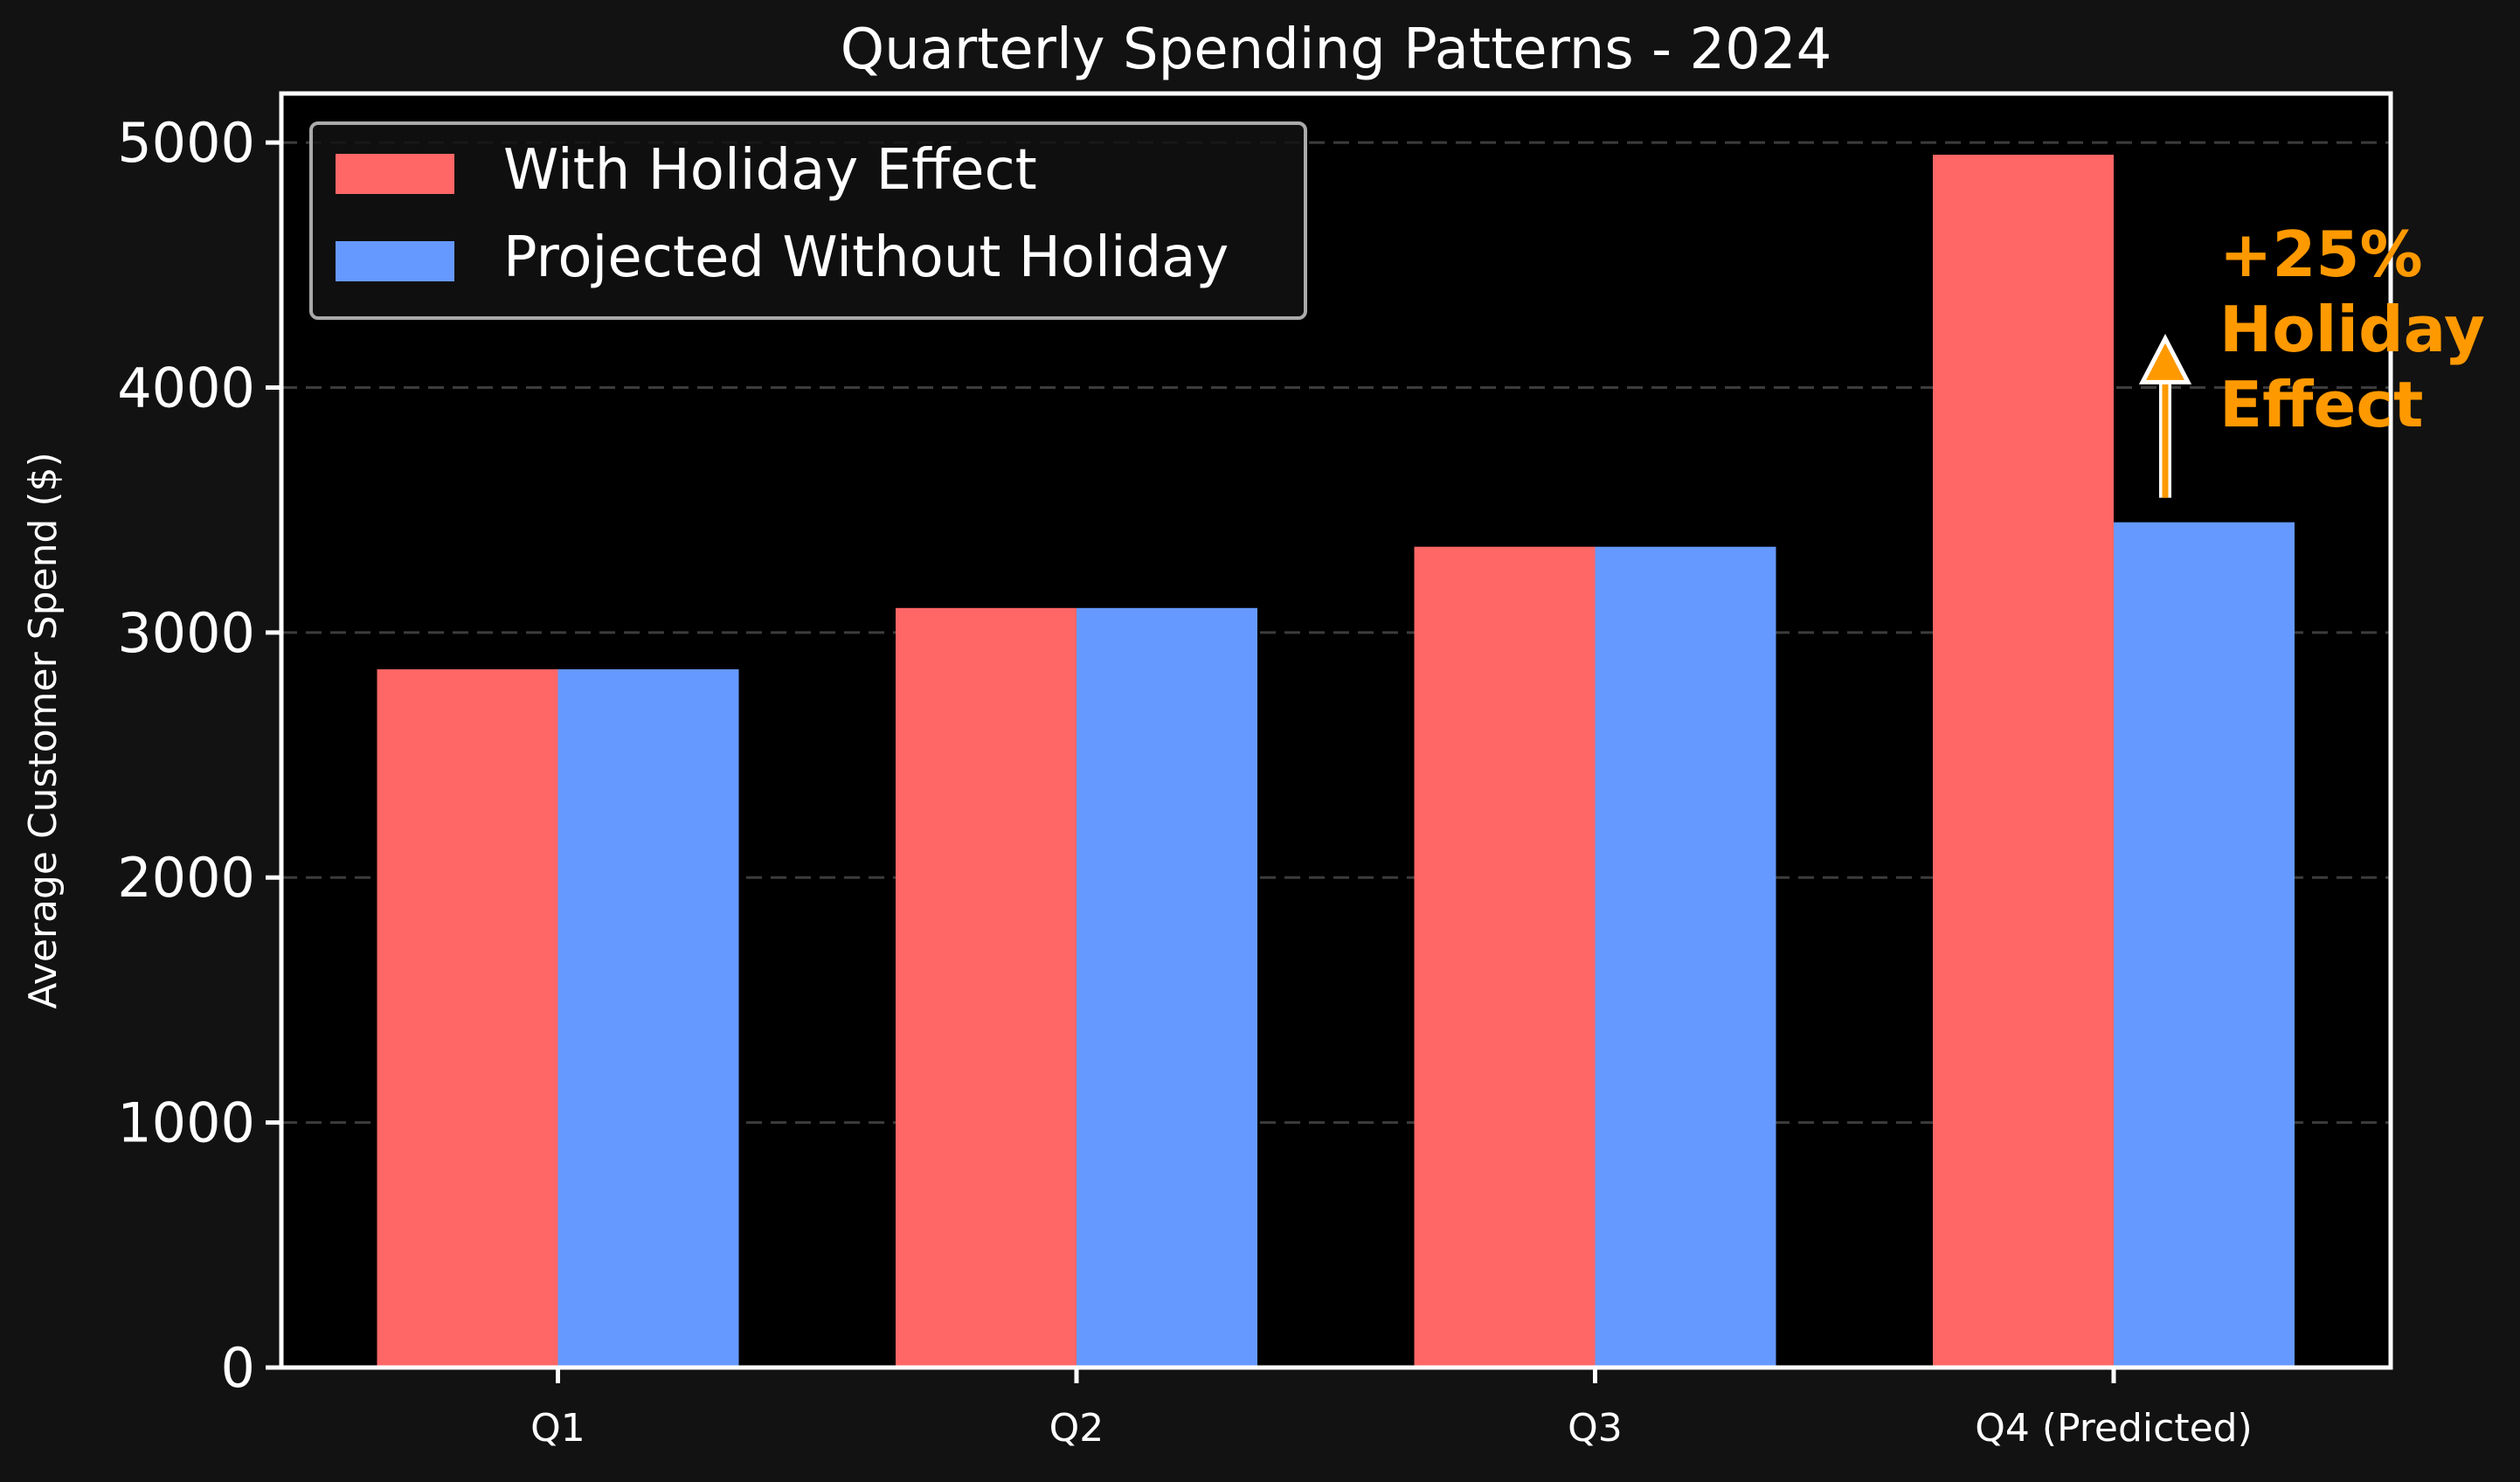  I want to click on x-tick-label: Q4 (Predicted), so click(2114, 1428).